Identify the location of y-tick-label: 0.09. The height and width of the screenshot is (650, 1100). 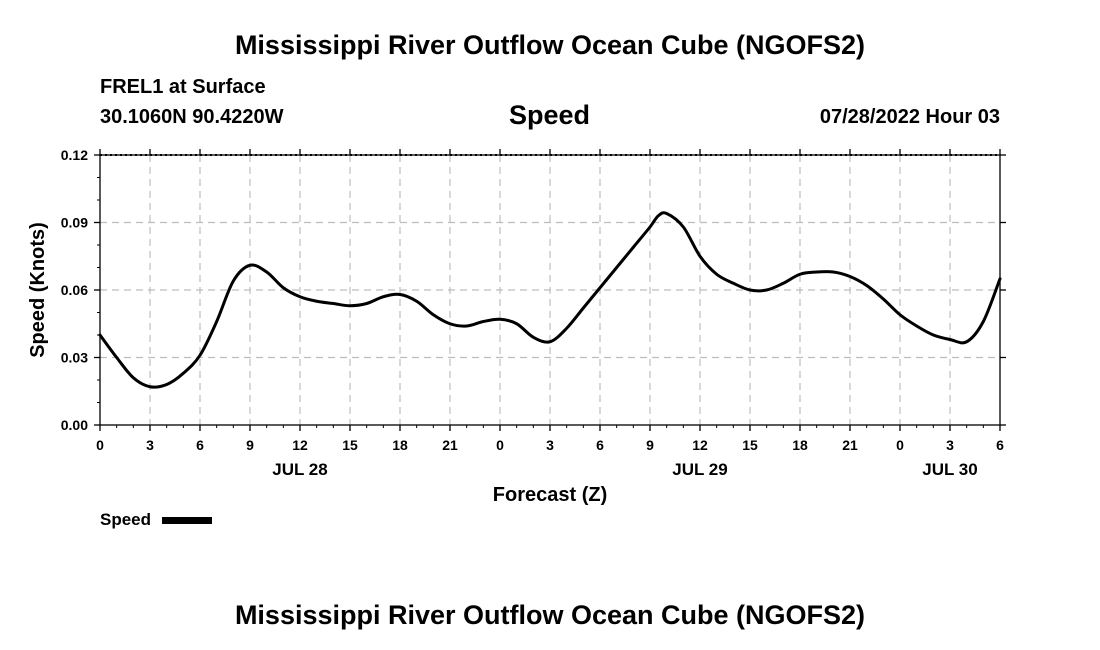
(74, 223).